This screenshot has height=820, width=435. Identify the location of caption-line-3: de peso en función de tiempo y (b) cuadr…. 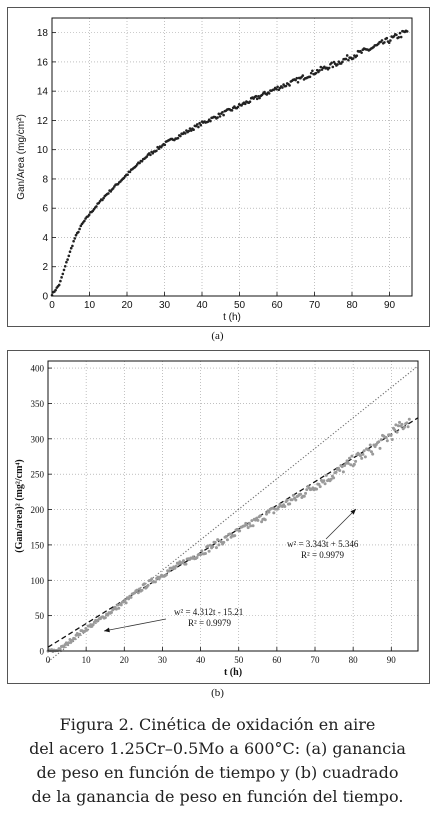
(217, 772).